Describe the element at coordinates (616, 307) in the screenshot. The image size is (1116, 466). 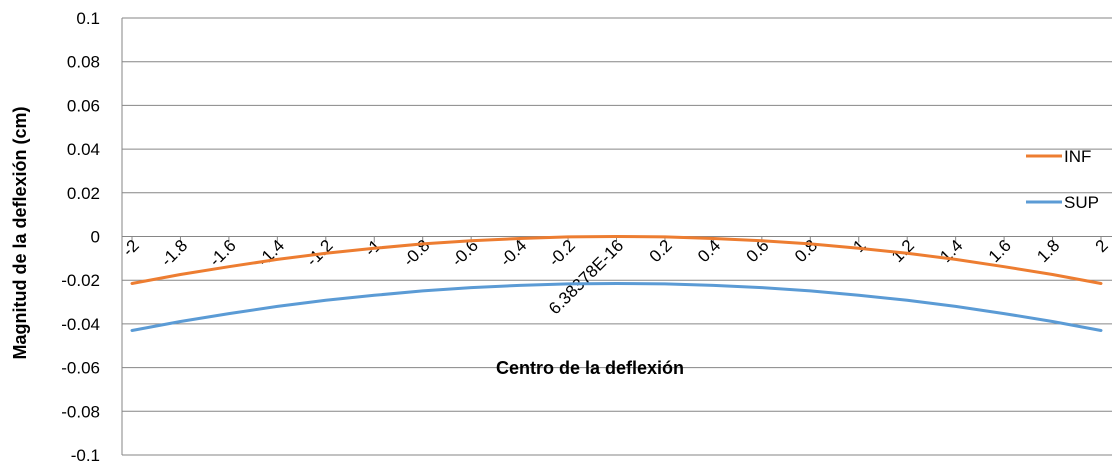
I see `series-line-sup` at that location.